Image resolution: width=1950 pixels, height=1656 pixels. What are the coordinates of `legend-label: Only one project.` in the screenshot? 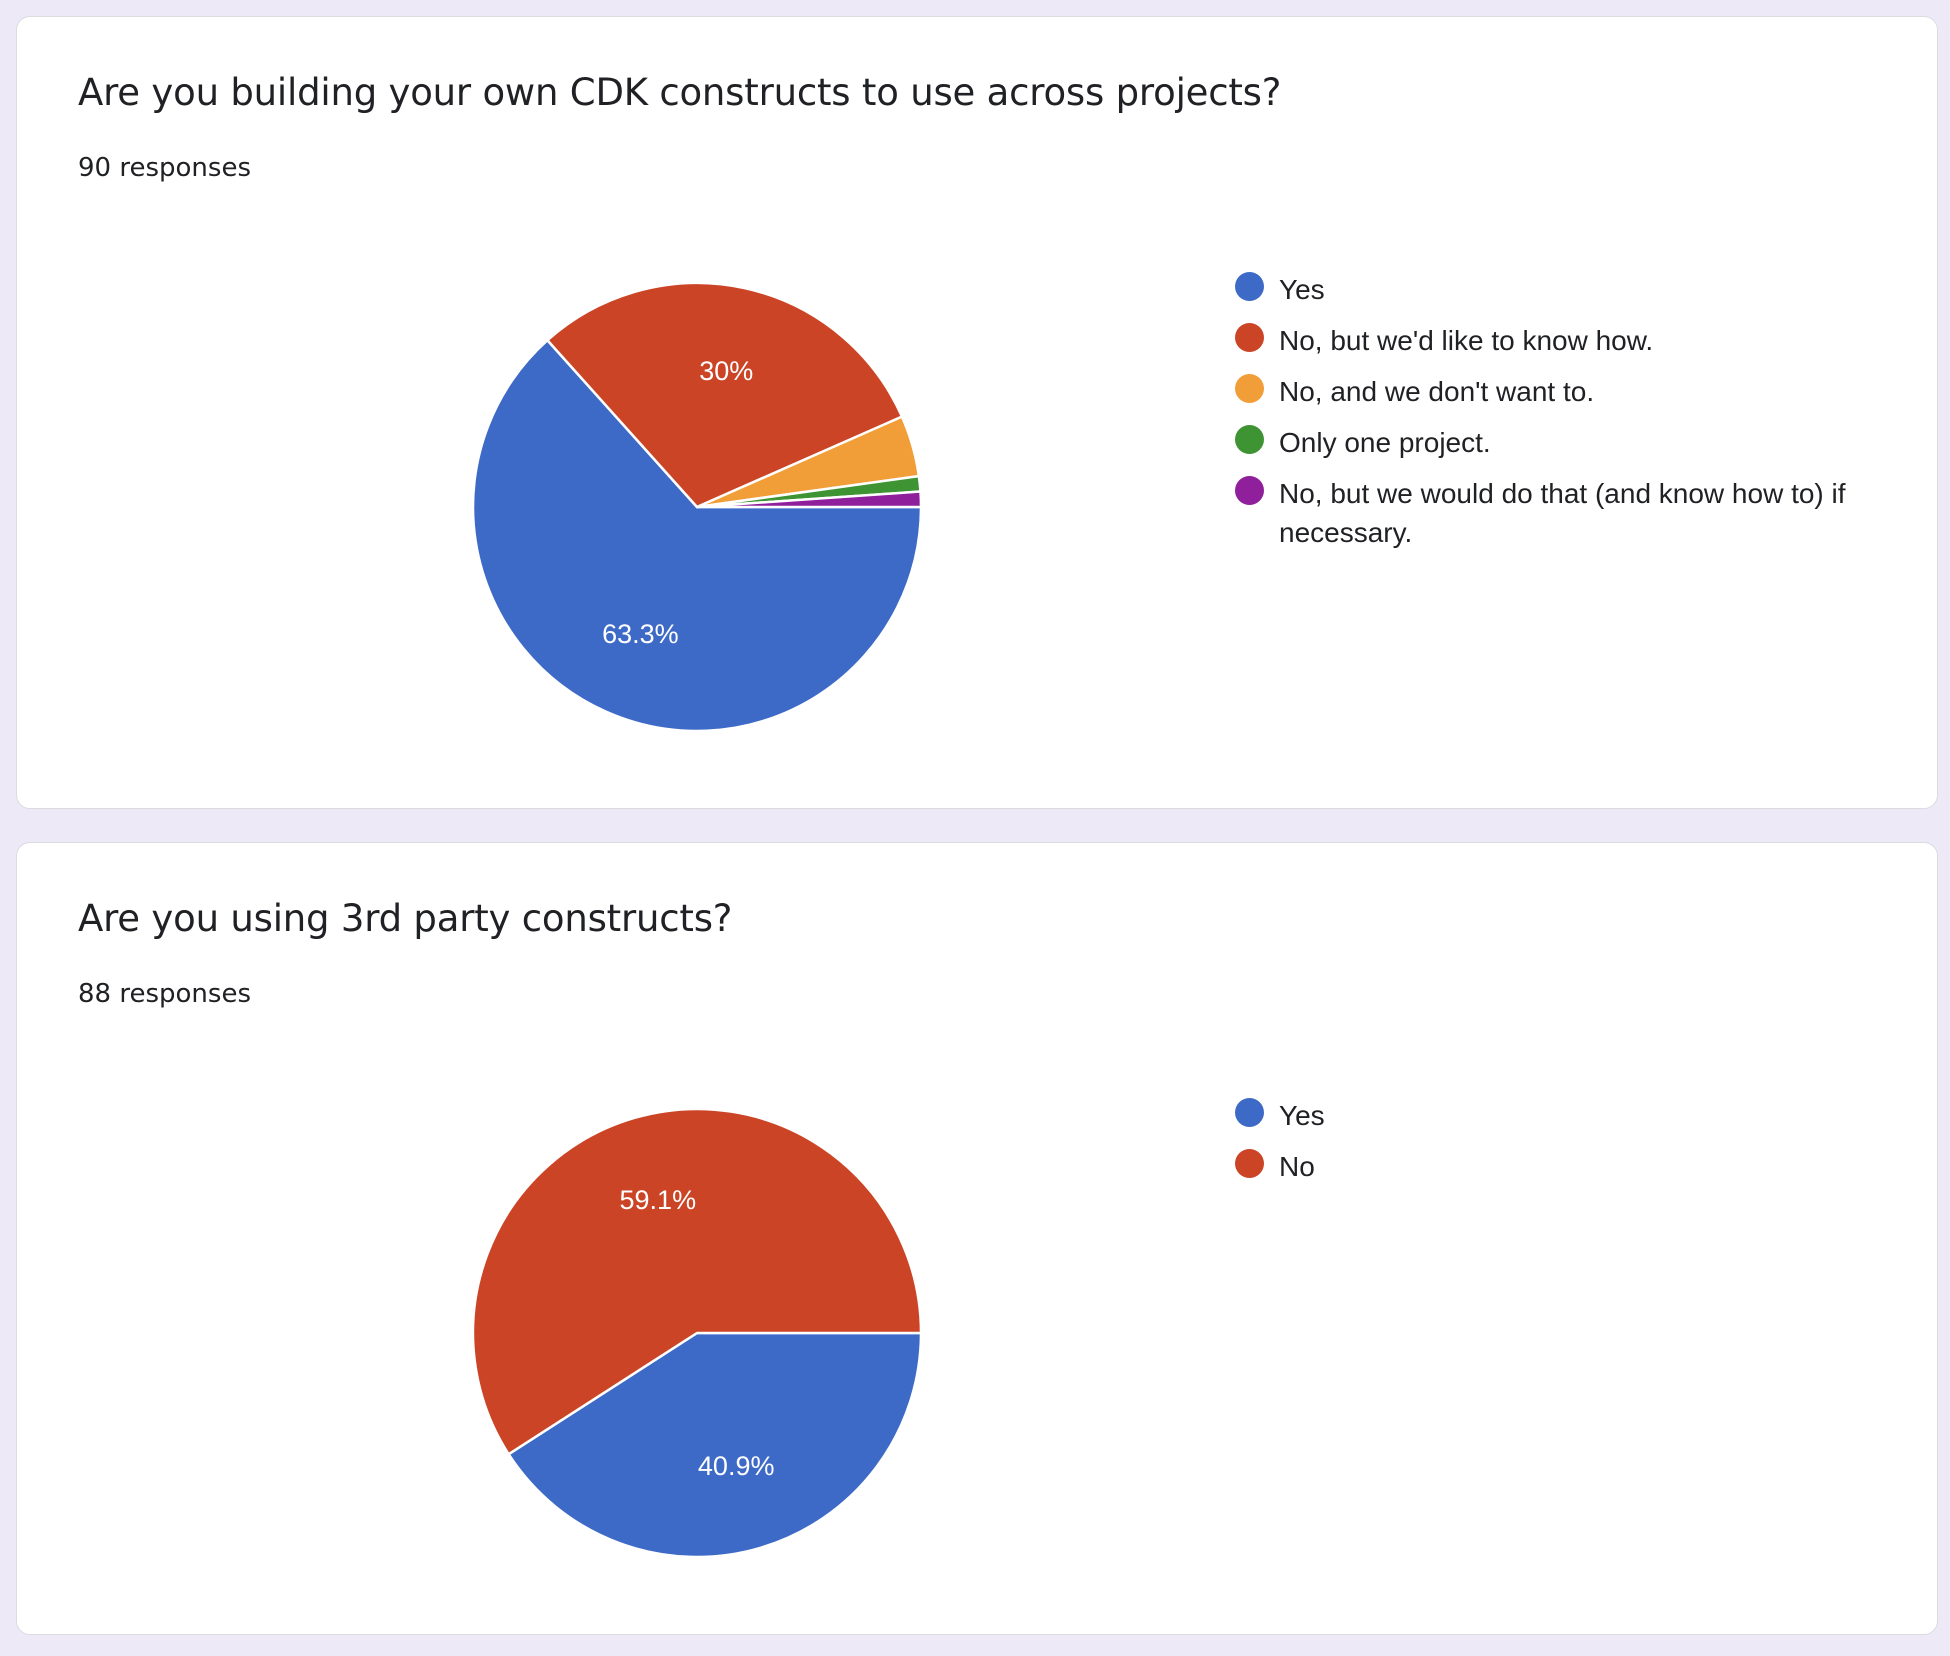 It's located at (1385, 442).